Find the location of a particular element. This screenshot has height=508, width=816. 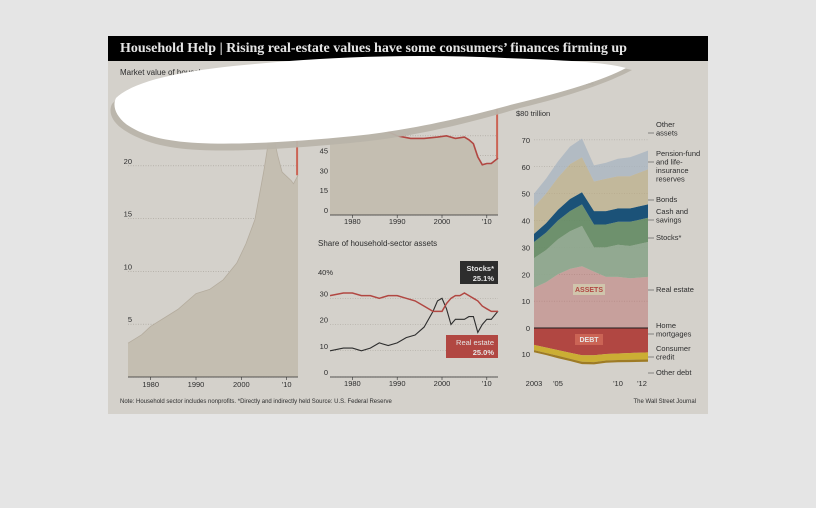

panel4-assets-label: ASSETS is located at coordinates (589, 290).